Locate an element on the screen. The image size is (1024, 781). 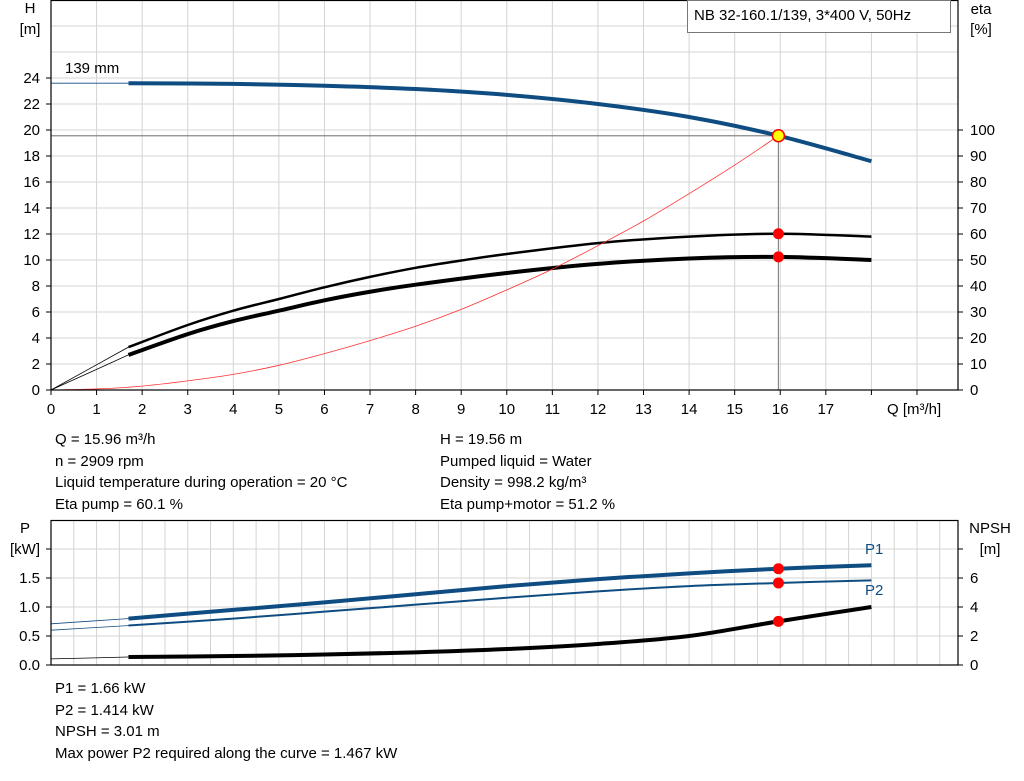
y-tick-label: 0 is located at coordinates (36, 390).